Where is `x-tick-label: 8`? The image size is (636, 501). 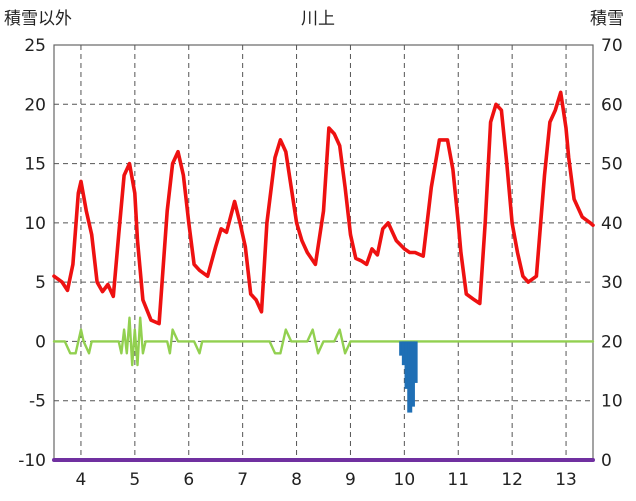 x-tick-label: 8 is located at coordinates (296, 480).